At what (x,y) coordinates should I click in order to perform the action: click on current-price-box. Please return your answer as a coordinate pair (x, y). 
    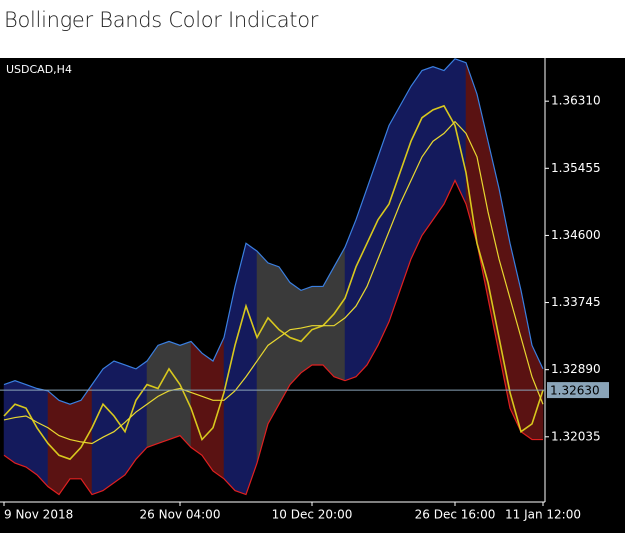
    Looking at the image, I should click on (578, 390).